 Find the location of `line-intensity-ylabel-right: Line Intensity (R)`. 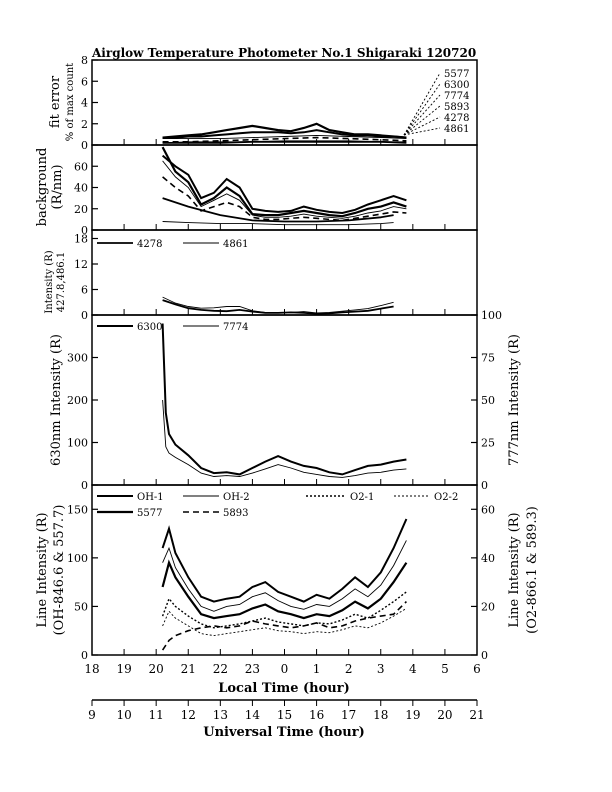

line-intensity-ylabel-right: Line Intensity (R) is located at coordinates (514, 569).